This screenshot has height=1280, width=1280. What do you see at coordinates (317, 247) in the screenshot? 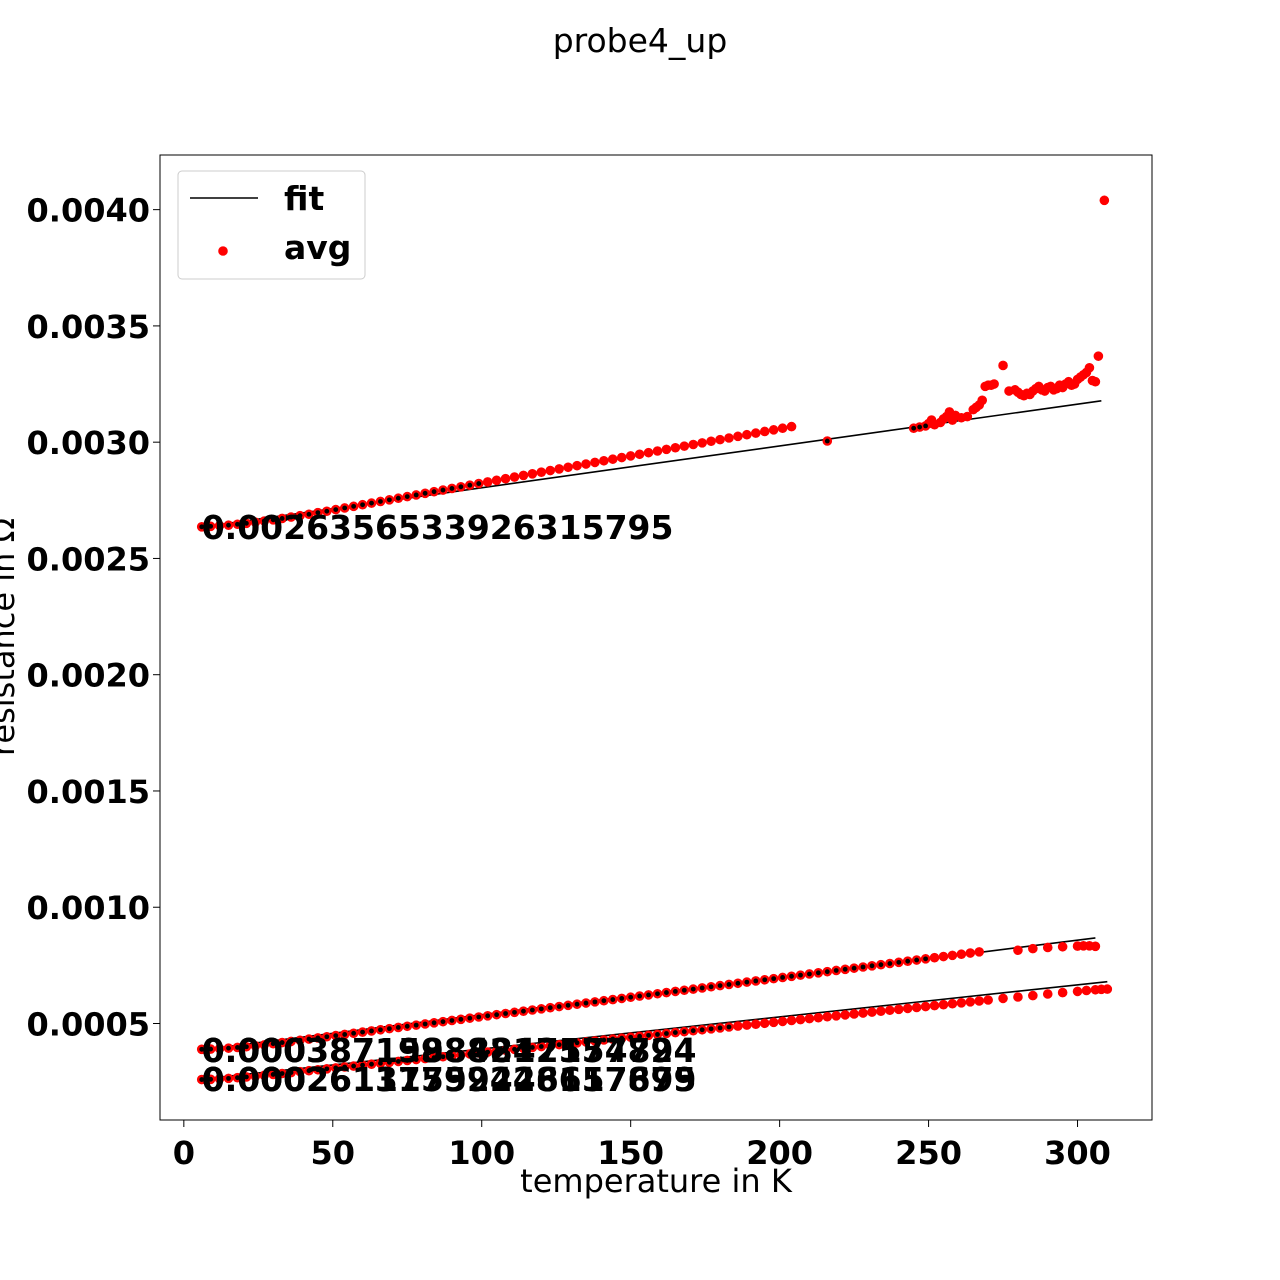
I see `legend-avg-label: avg` at bounding box center [317, 247].